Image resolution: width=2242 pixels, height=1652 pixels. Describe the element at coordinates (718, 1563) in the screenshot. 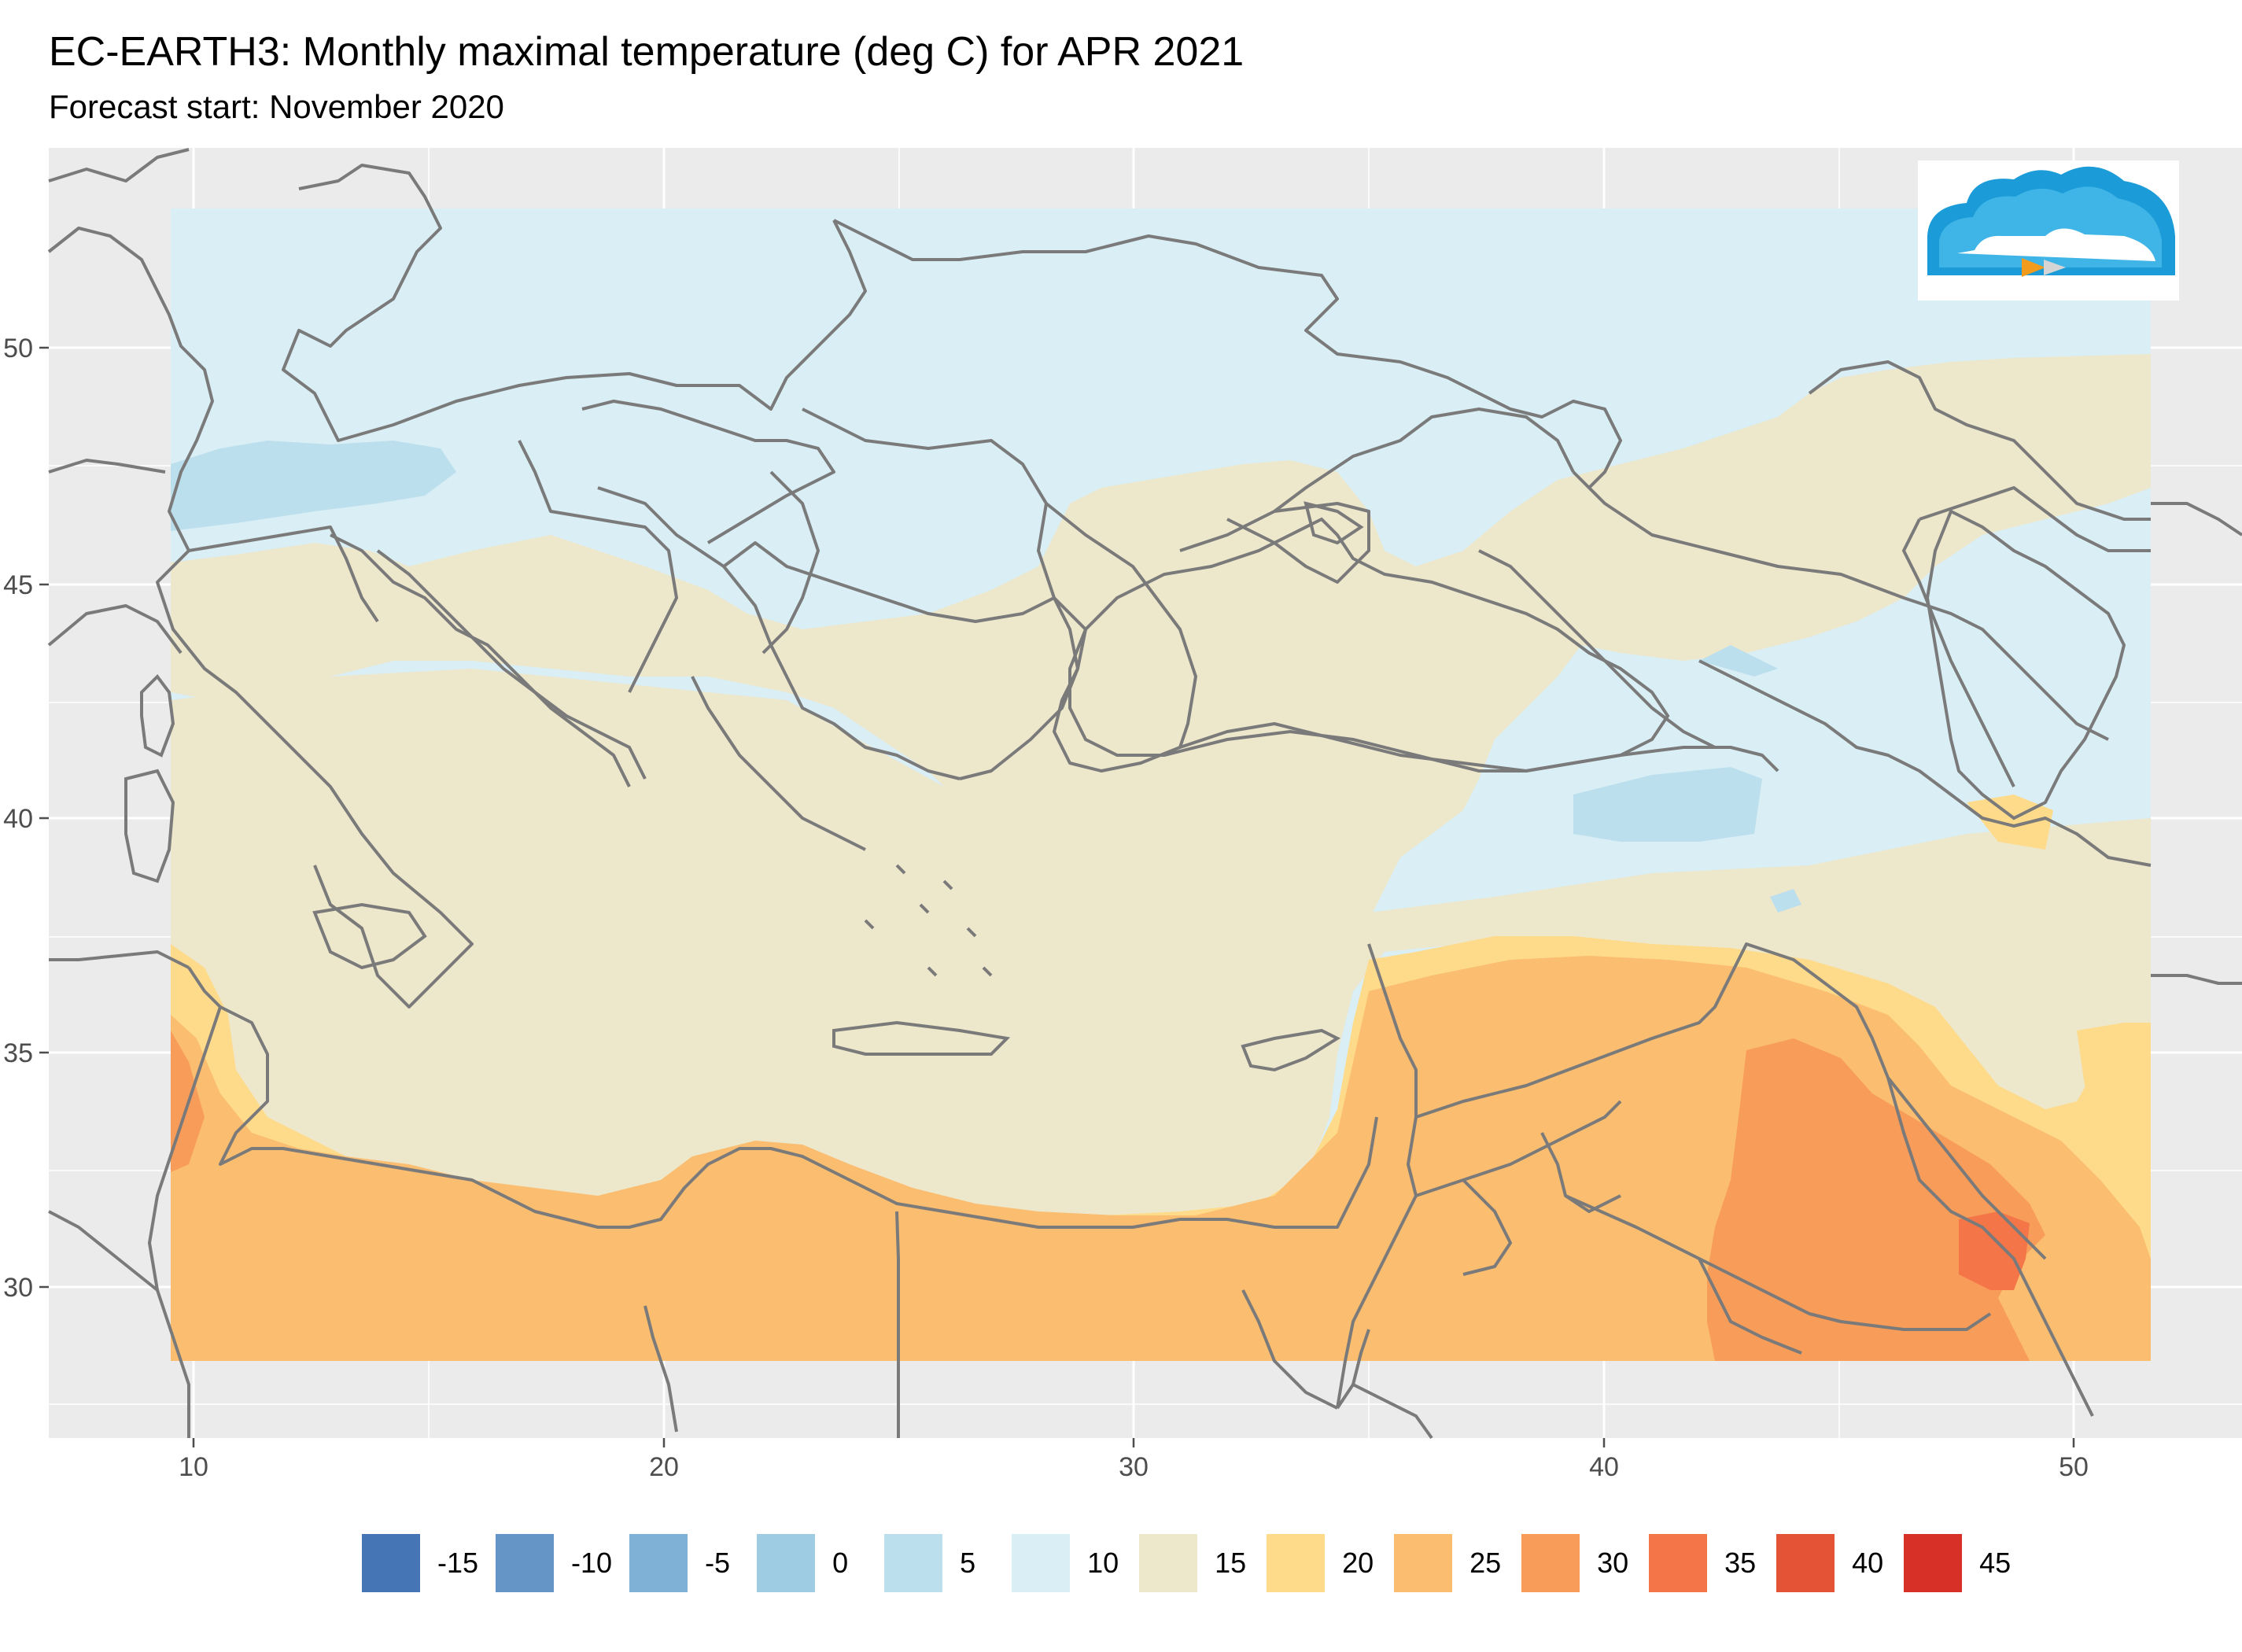

I see `legend-label: -5` at that location.